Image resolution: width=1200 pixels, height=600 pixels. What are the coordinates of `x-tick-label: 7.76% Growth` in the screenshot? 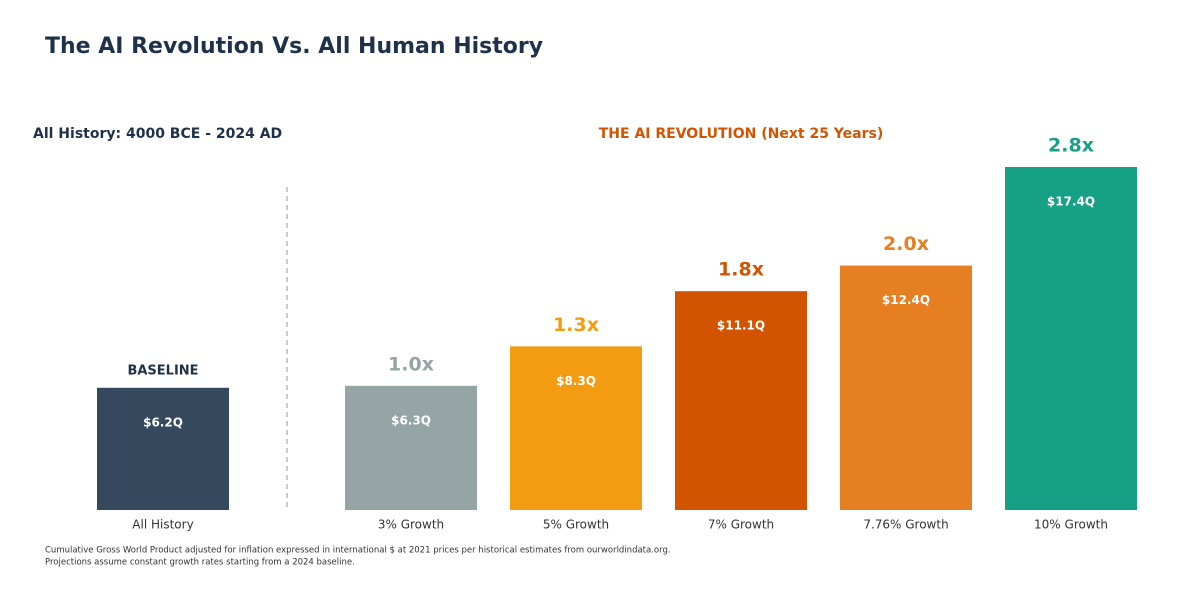 It's located at (905, 525).